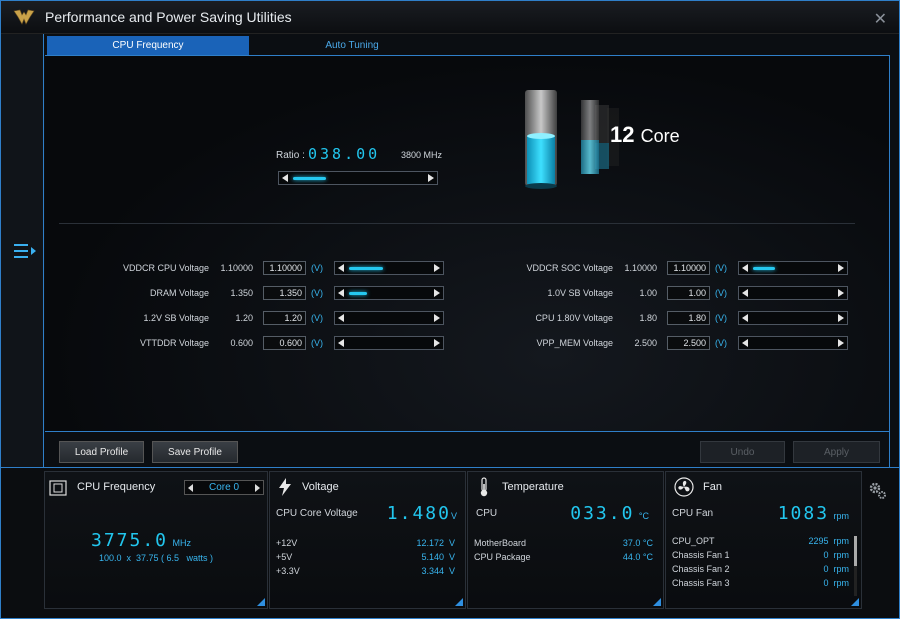  What do you see at coordinates (25, 251) in the screenshot?
I see `menu-expand-icon` at bounding box center [25, 251].